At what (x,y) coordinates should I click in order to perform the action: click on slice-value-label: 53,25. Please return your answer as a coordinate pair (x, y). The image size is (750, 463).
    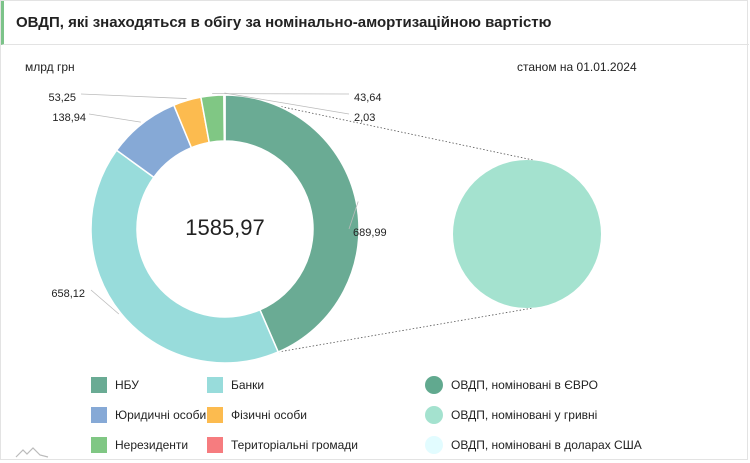
    Looking at the image, I should click on (62, 98).